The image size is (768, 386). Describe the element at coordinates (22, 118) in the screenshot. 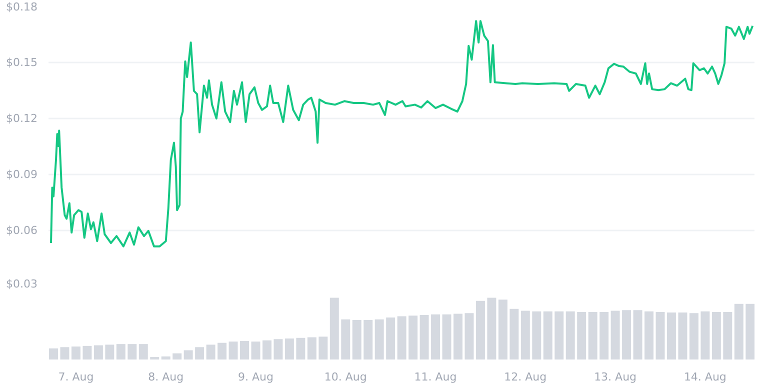

I see `y-tick-label: $0.12` at that location.